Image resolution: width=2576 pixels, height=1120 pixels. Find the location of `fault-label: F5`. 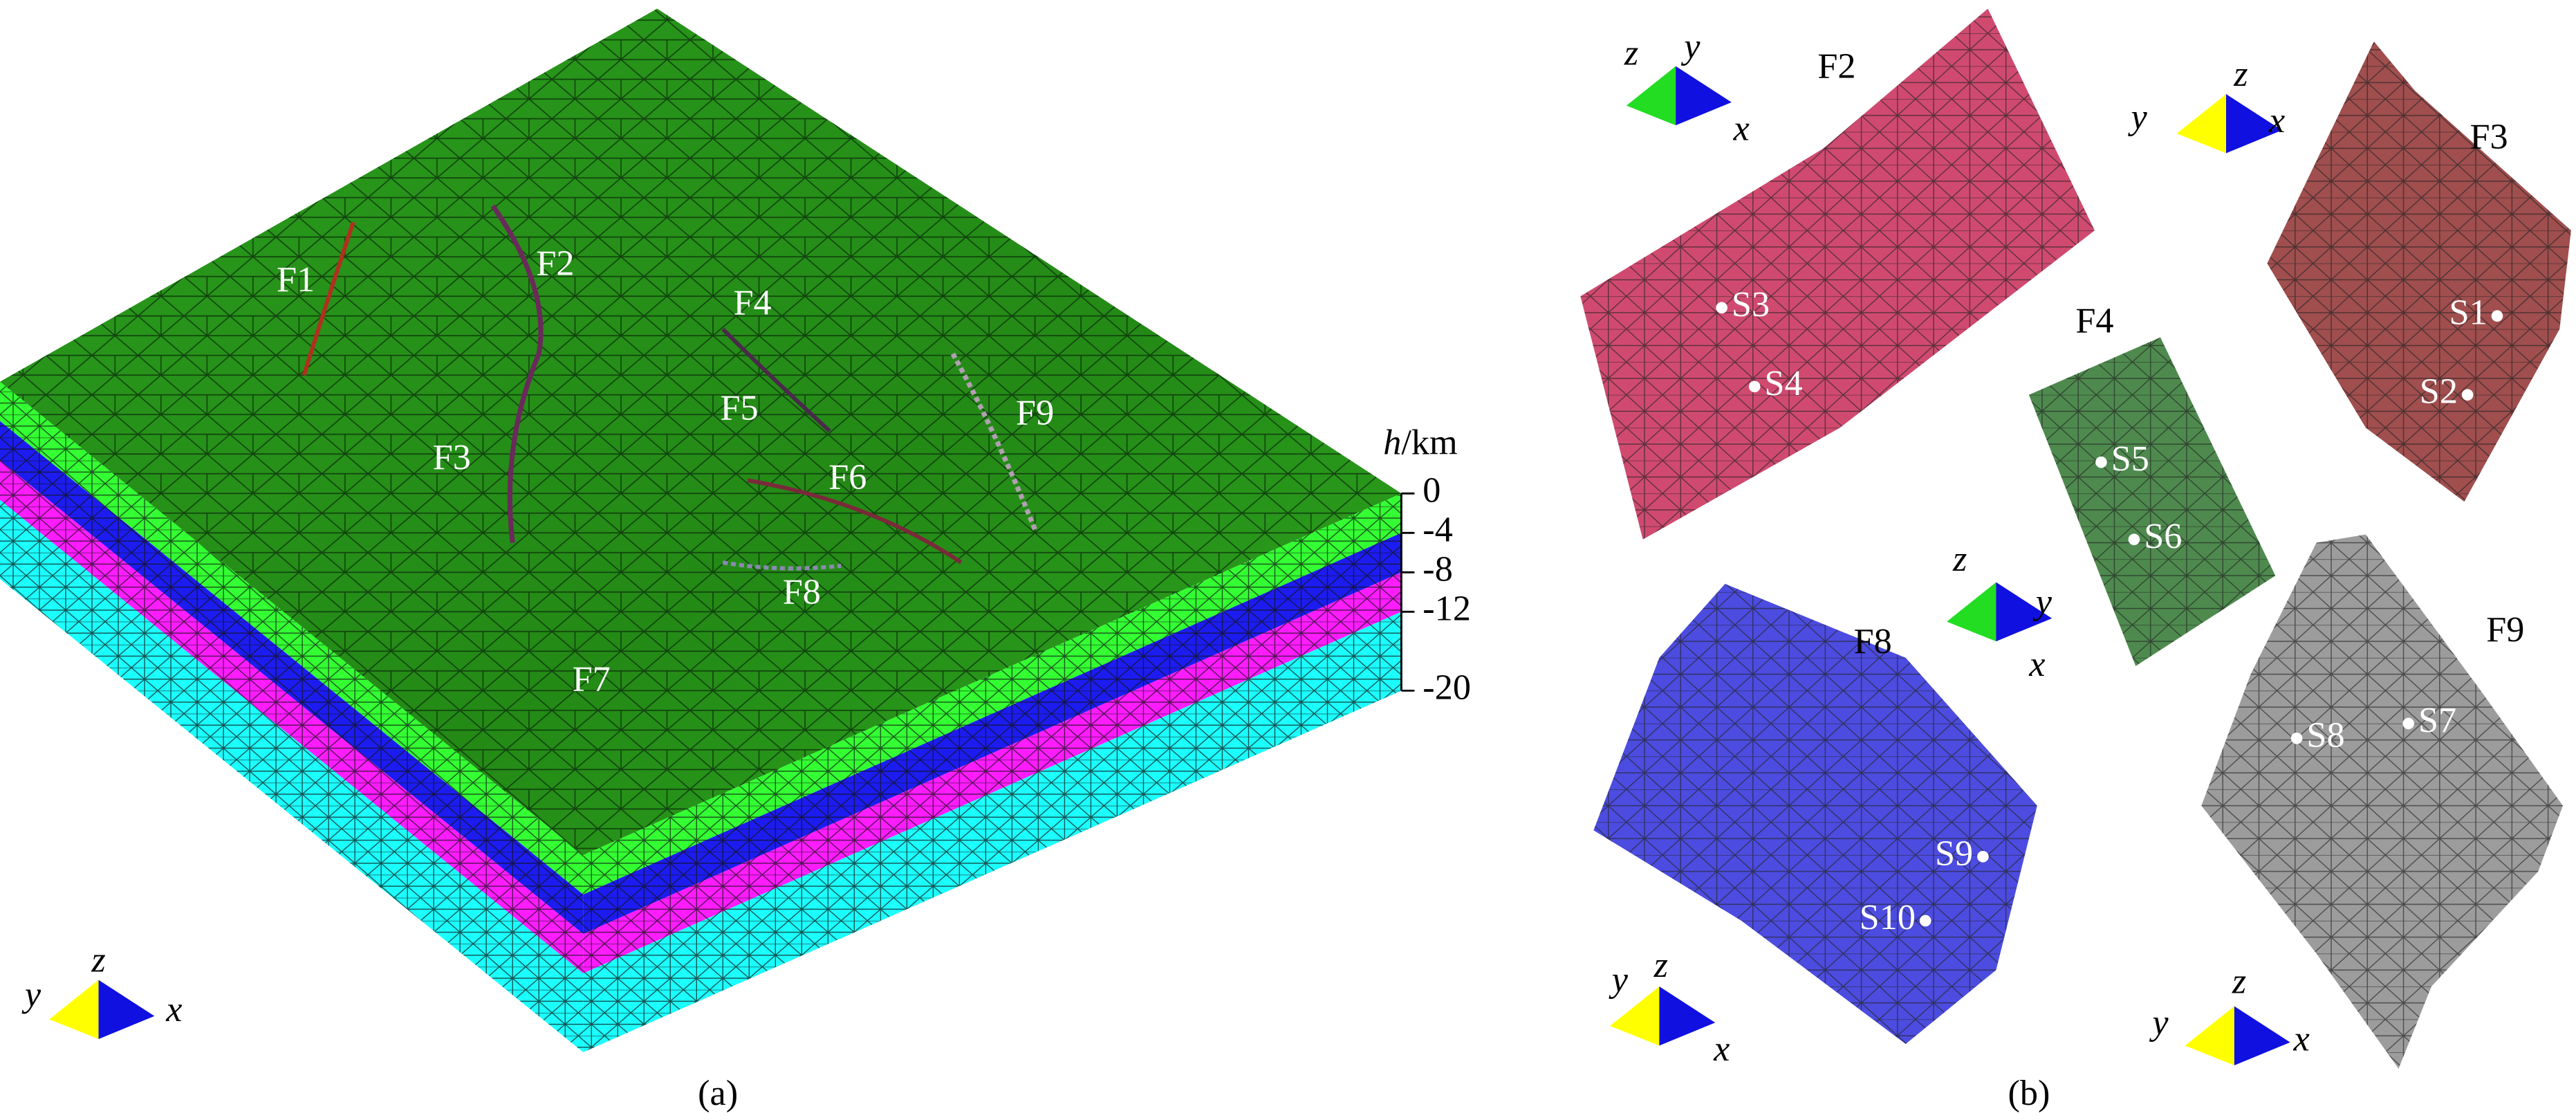

fault-label: F5 is located at coordinates (739, 408).